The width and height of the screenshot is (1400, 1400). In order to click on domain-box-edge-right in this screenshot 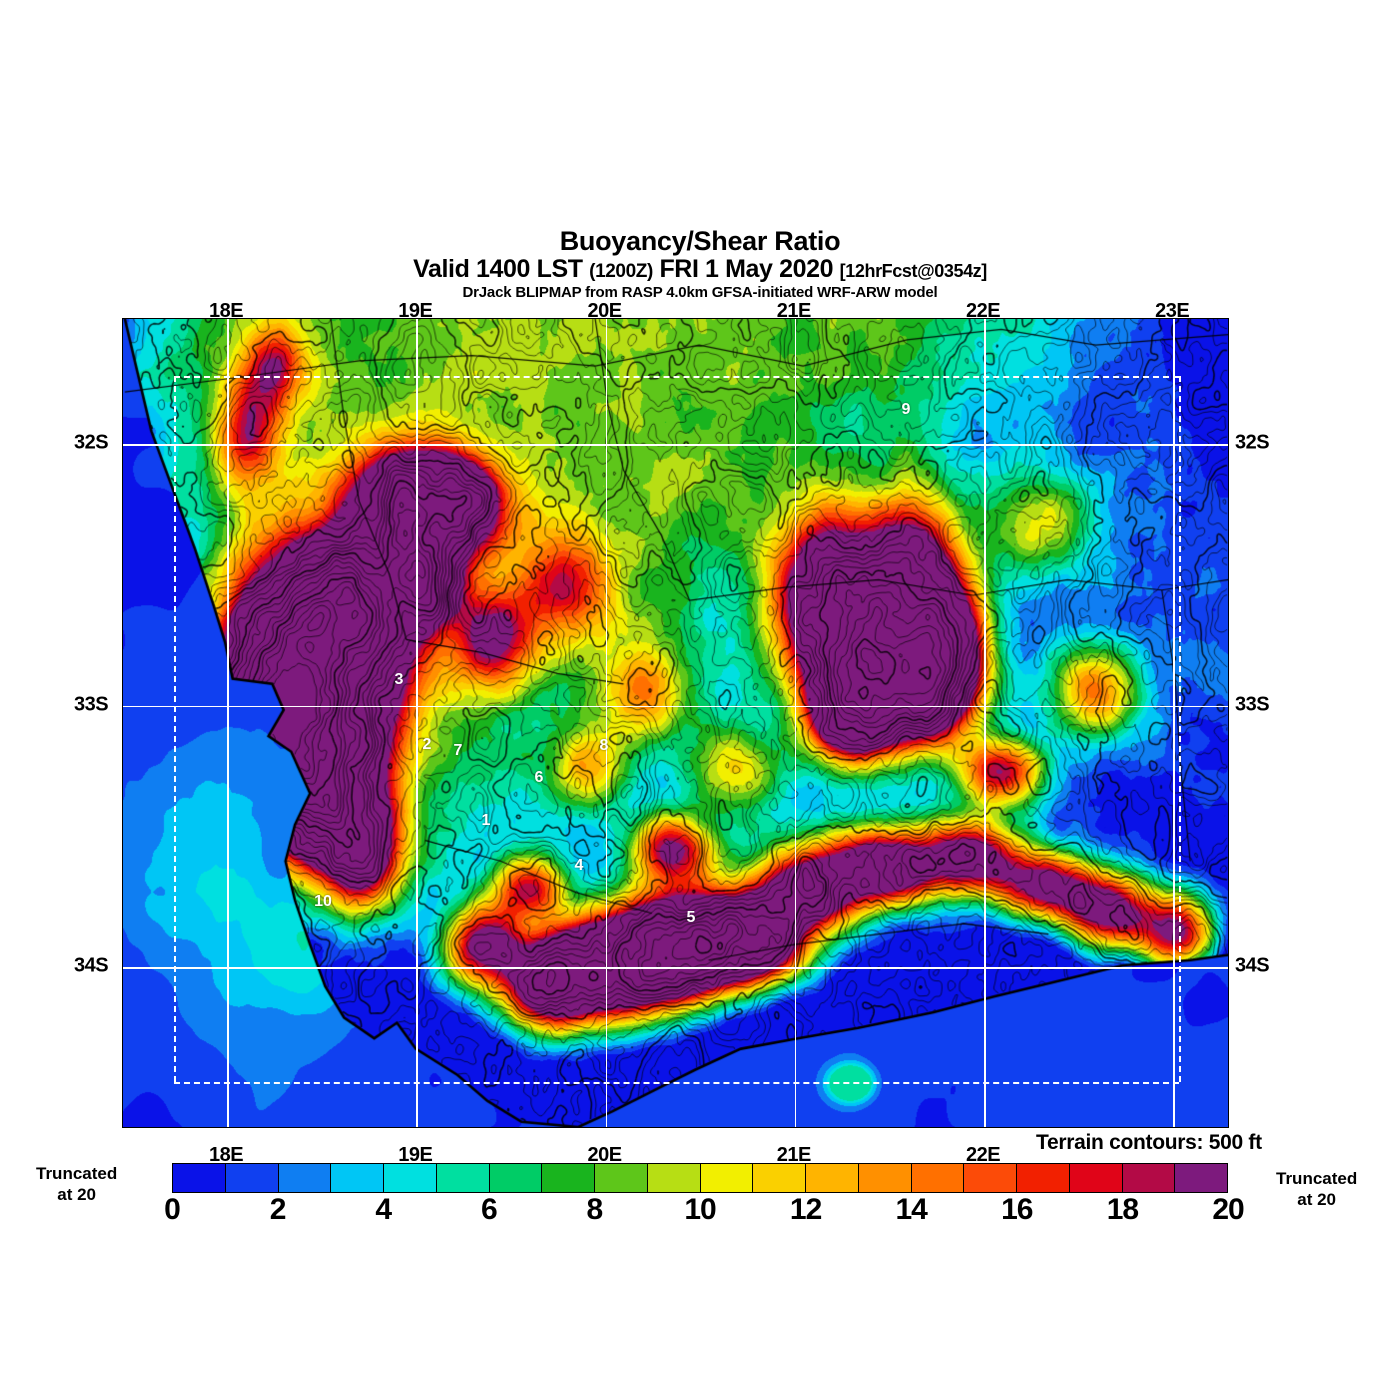, I will do `click(1179, 729)`.